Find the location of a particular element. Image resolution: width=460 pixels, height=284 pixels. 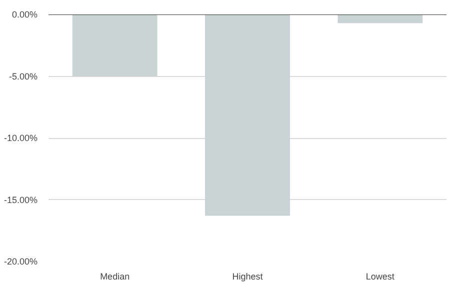

y-tick-label: 0.00% is located at coordinates (25, 15).